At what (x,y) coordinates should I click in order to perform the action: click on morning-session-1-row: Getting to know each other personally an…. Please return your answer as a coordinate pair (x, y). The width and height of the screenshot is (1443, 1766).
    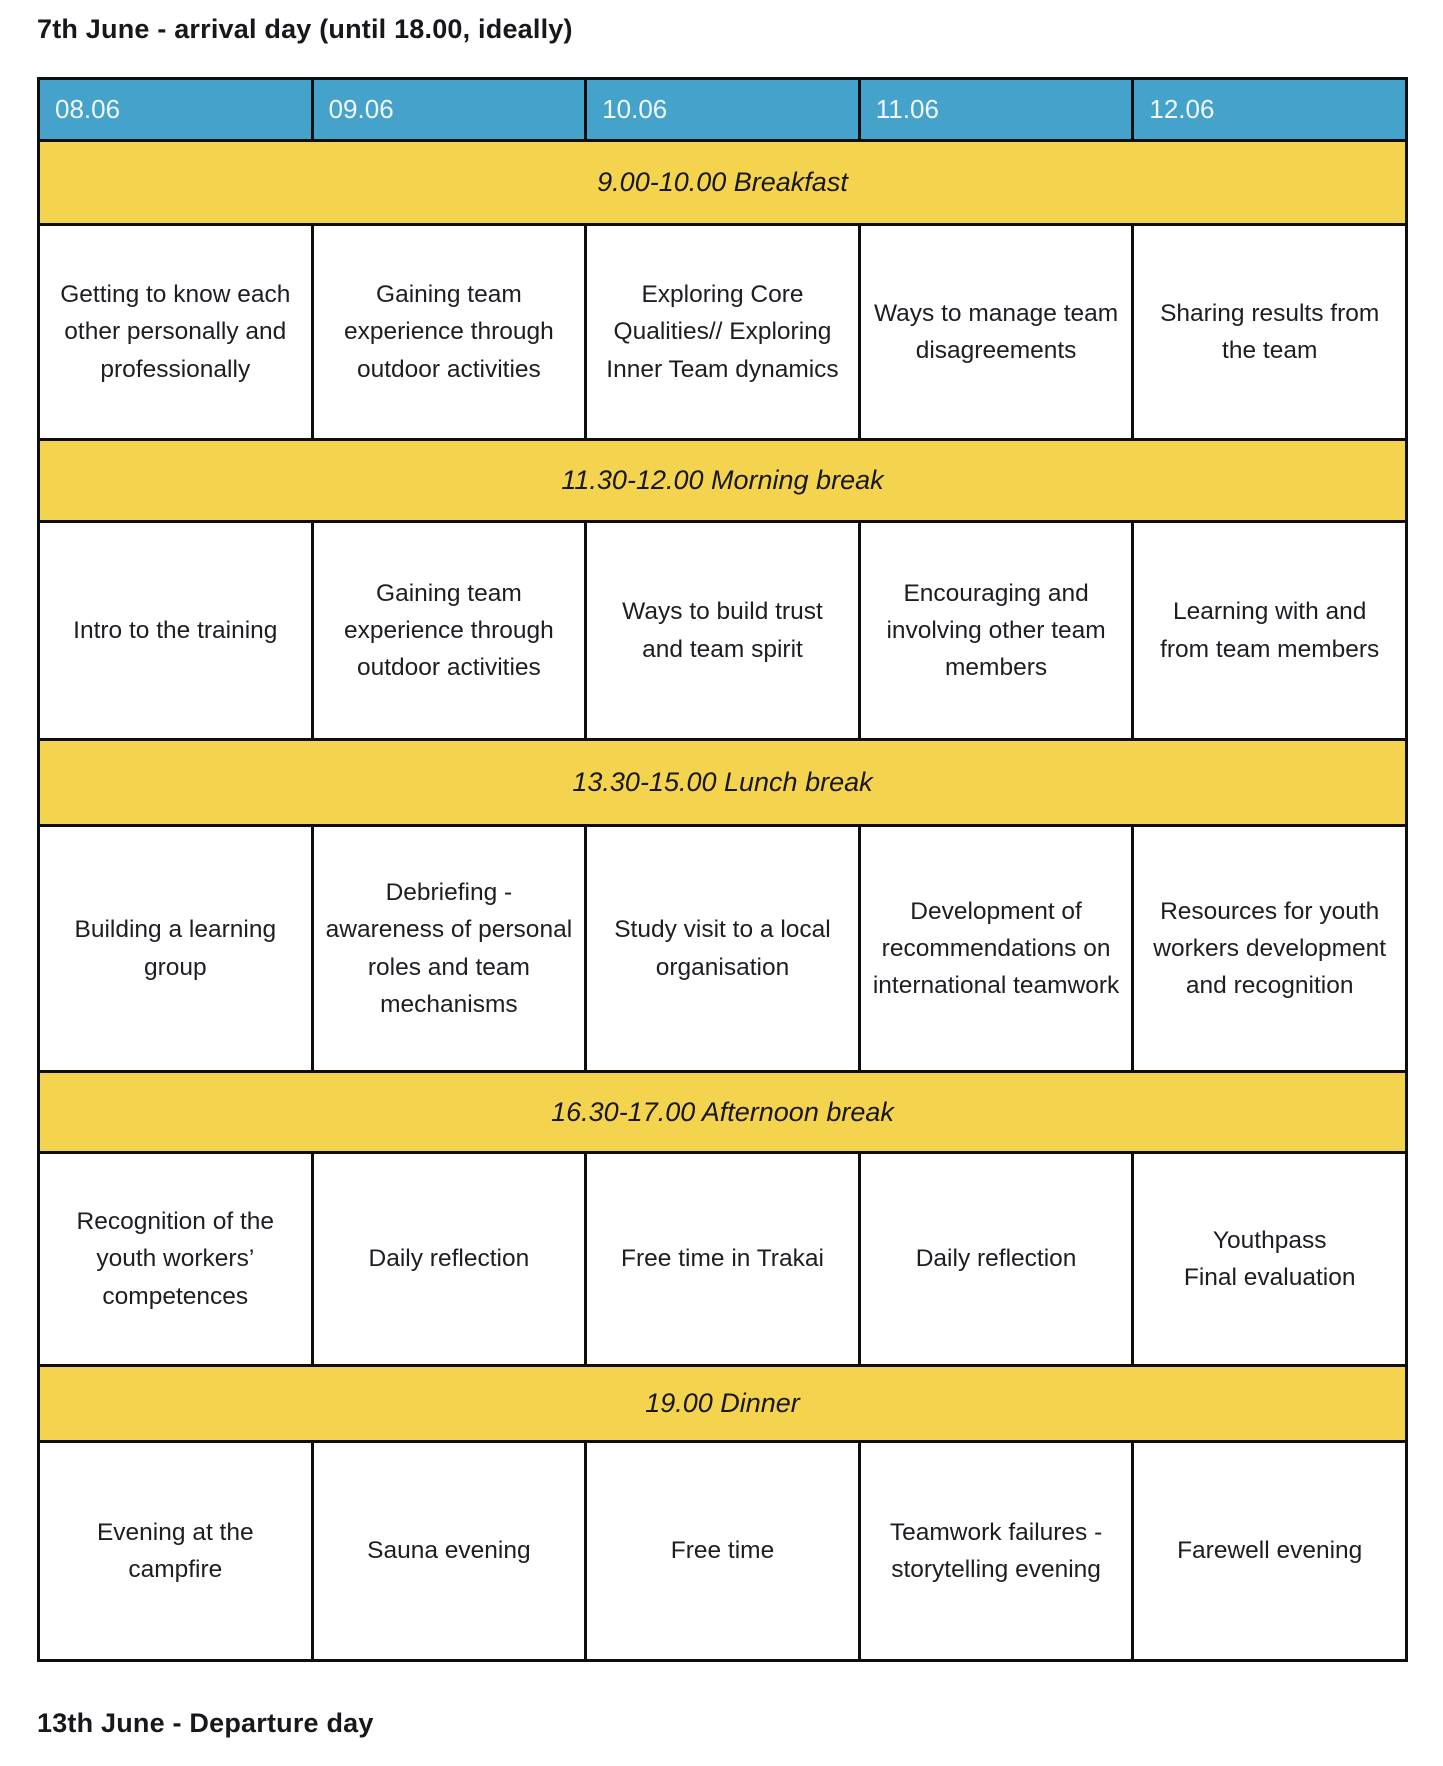
    Looking at the image, I should click on (722, 332).